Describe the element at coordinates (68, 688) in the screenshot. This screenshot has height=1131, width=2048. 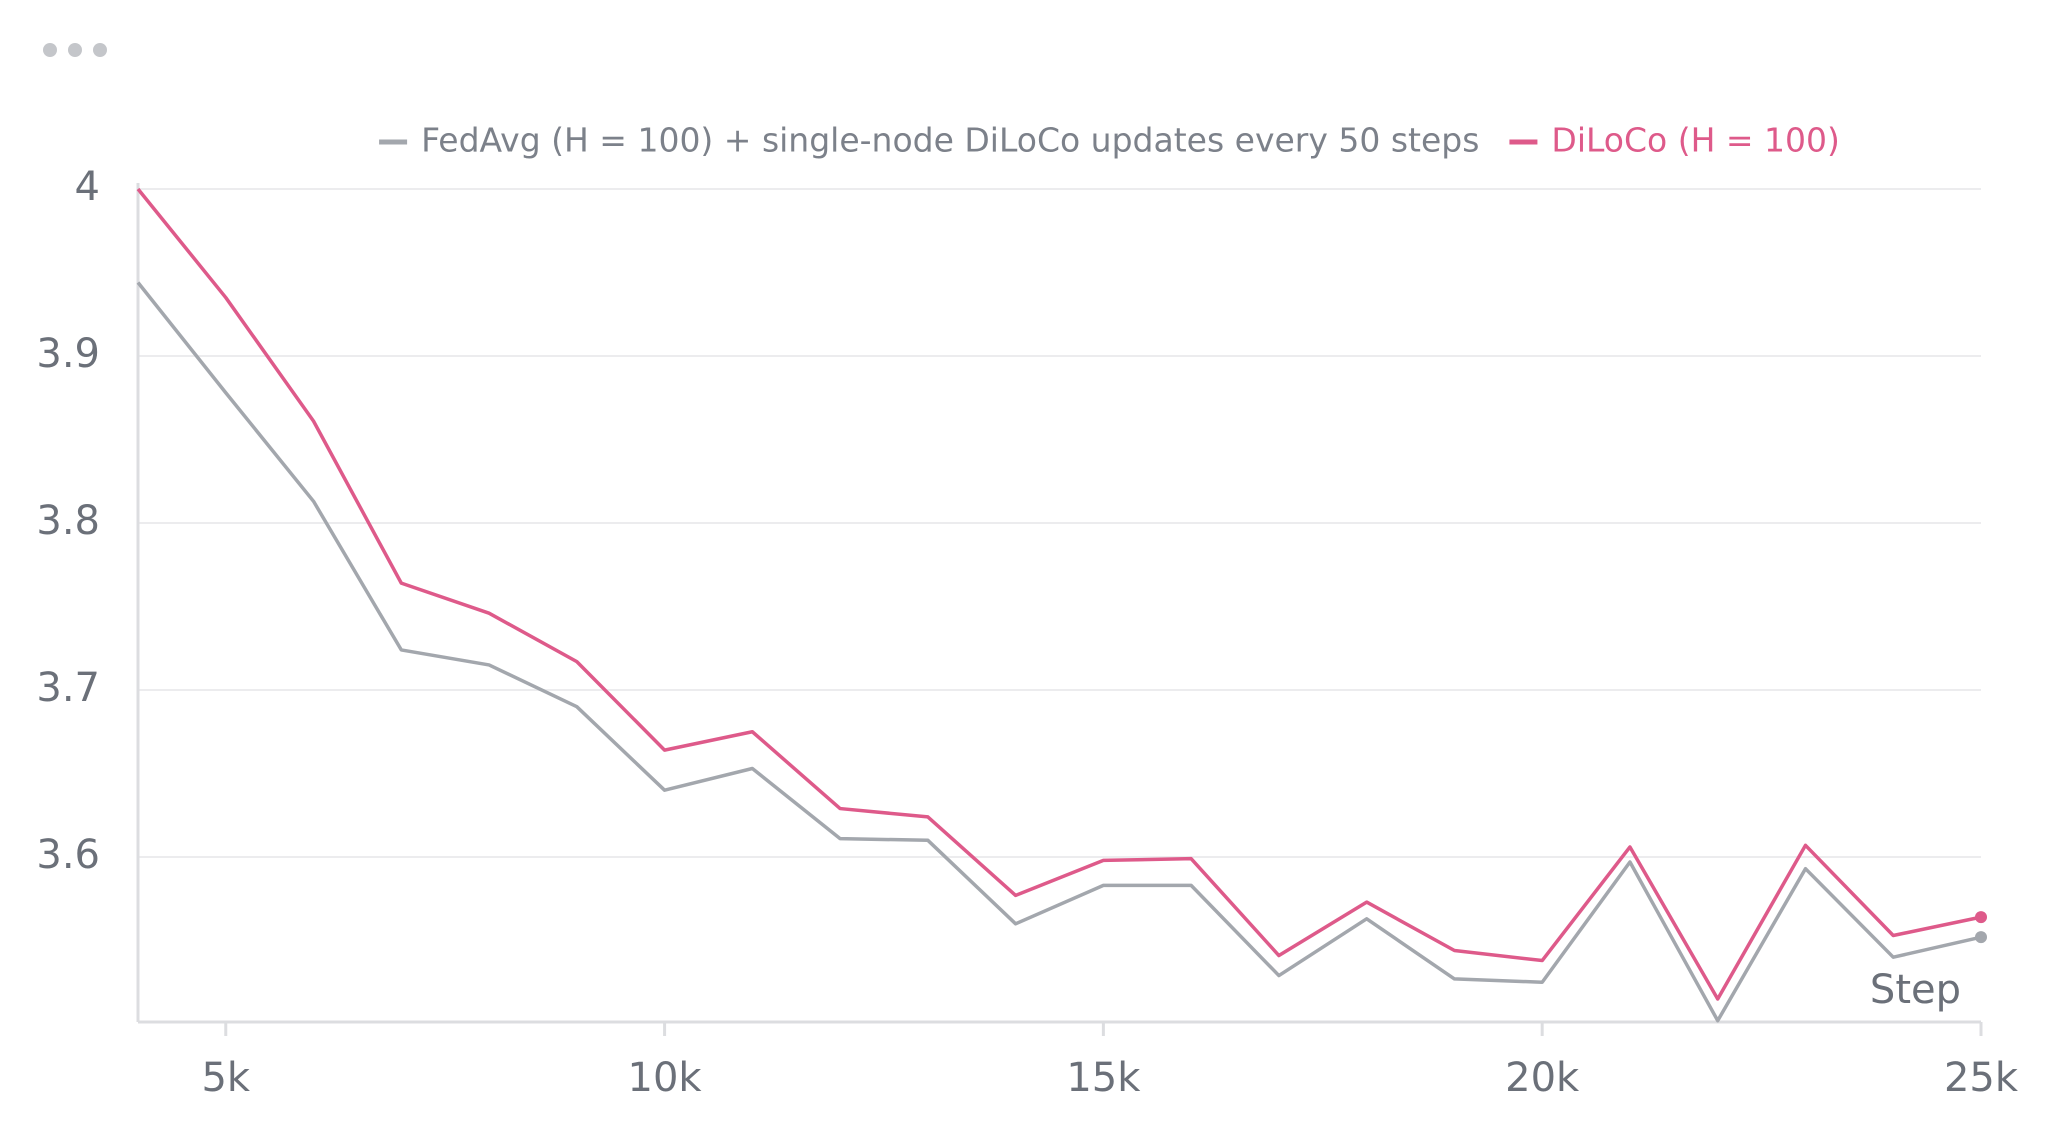
I see `y-tick-label: 3.7` at that location.